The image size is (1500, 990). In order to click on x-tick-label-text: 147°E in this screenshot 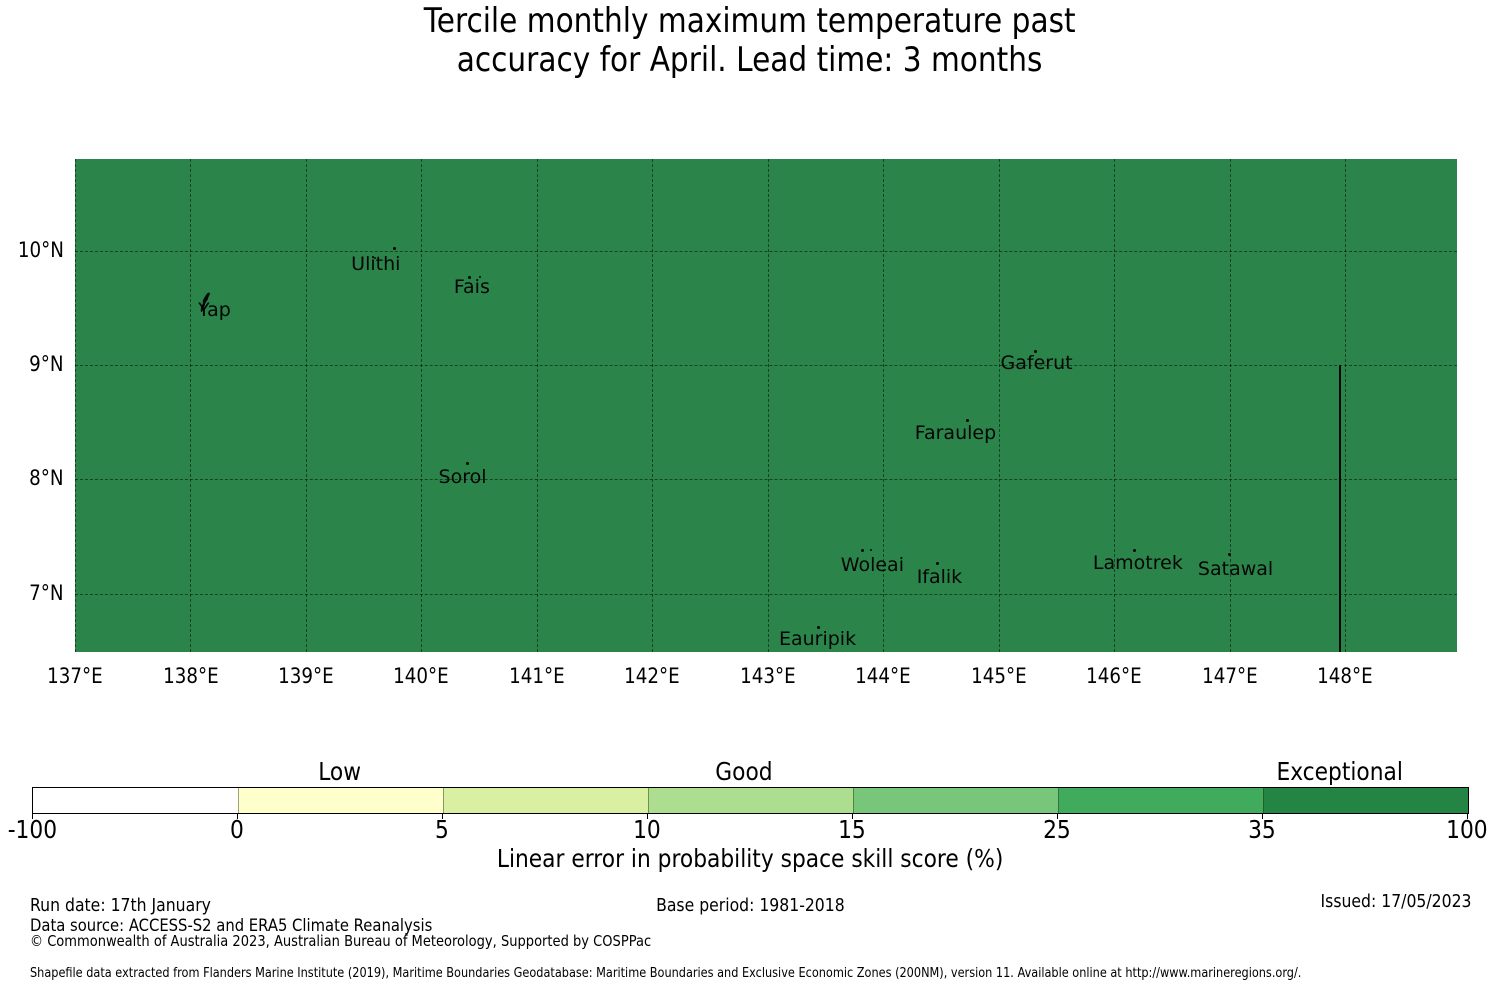, I will do `click(1229, 676)`.